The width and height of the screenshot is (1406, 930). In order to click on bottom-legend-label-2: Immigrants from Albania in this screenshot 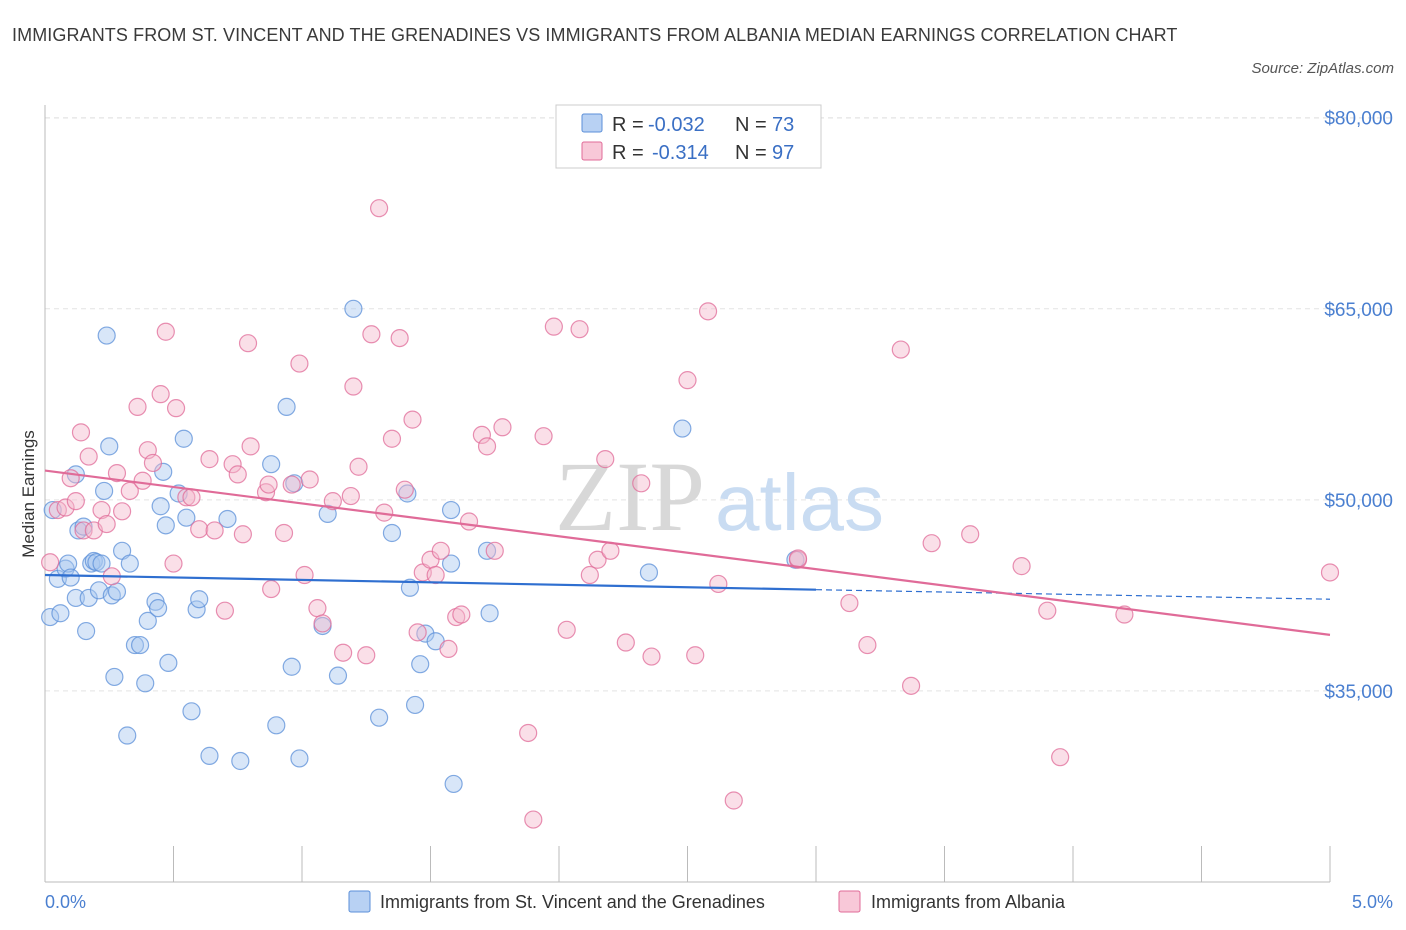, I will do `click(968, 902)`.